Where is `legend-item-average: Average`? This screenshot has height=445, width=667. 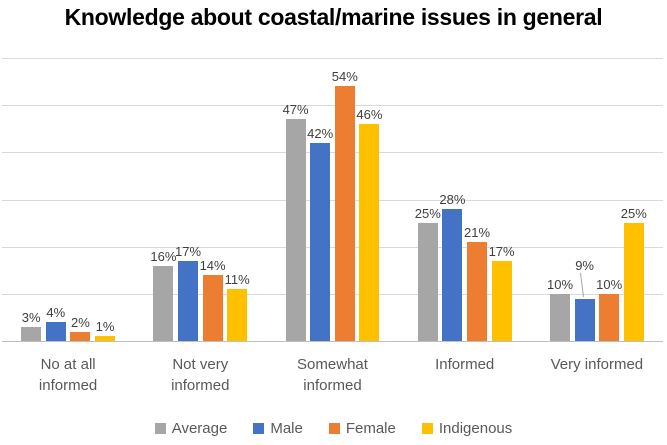 legend-item-average: Average is located at coordinates (191, 428).